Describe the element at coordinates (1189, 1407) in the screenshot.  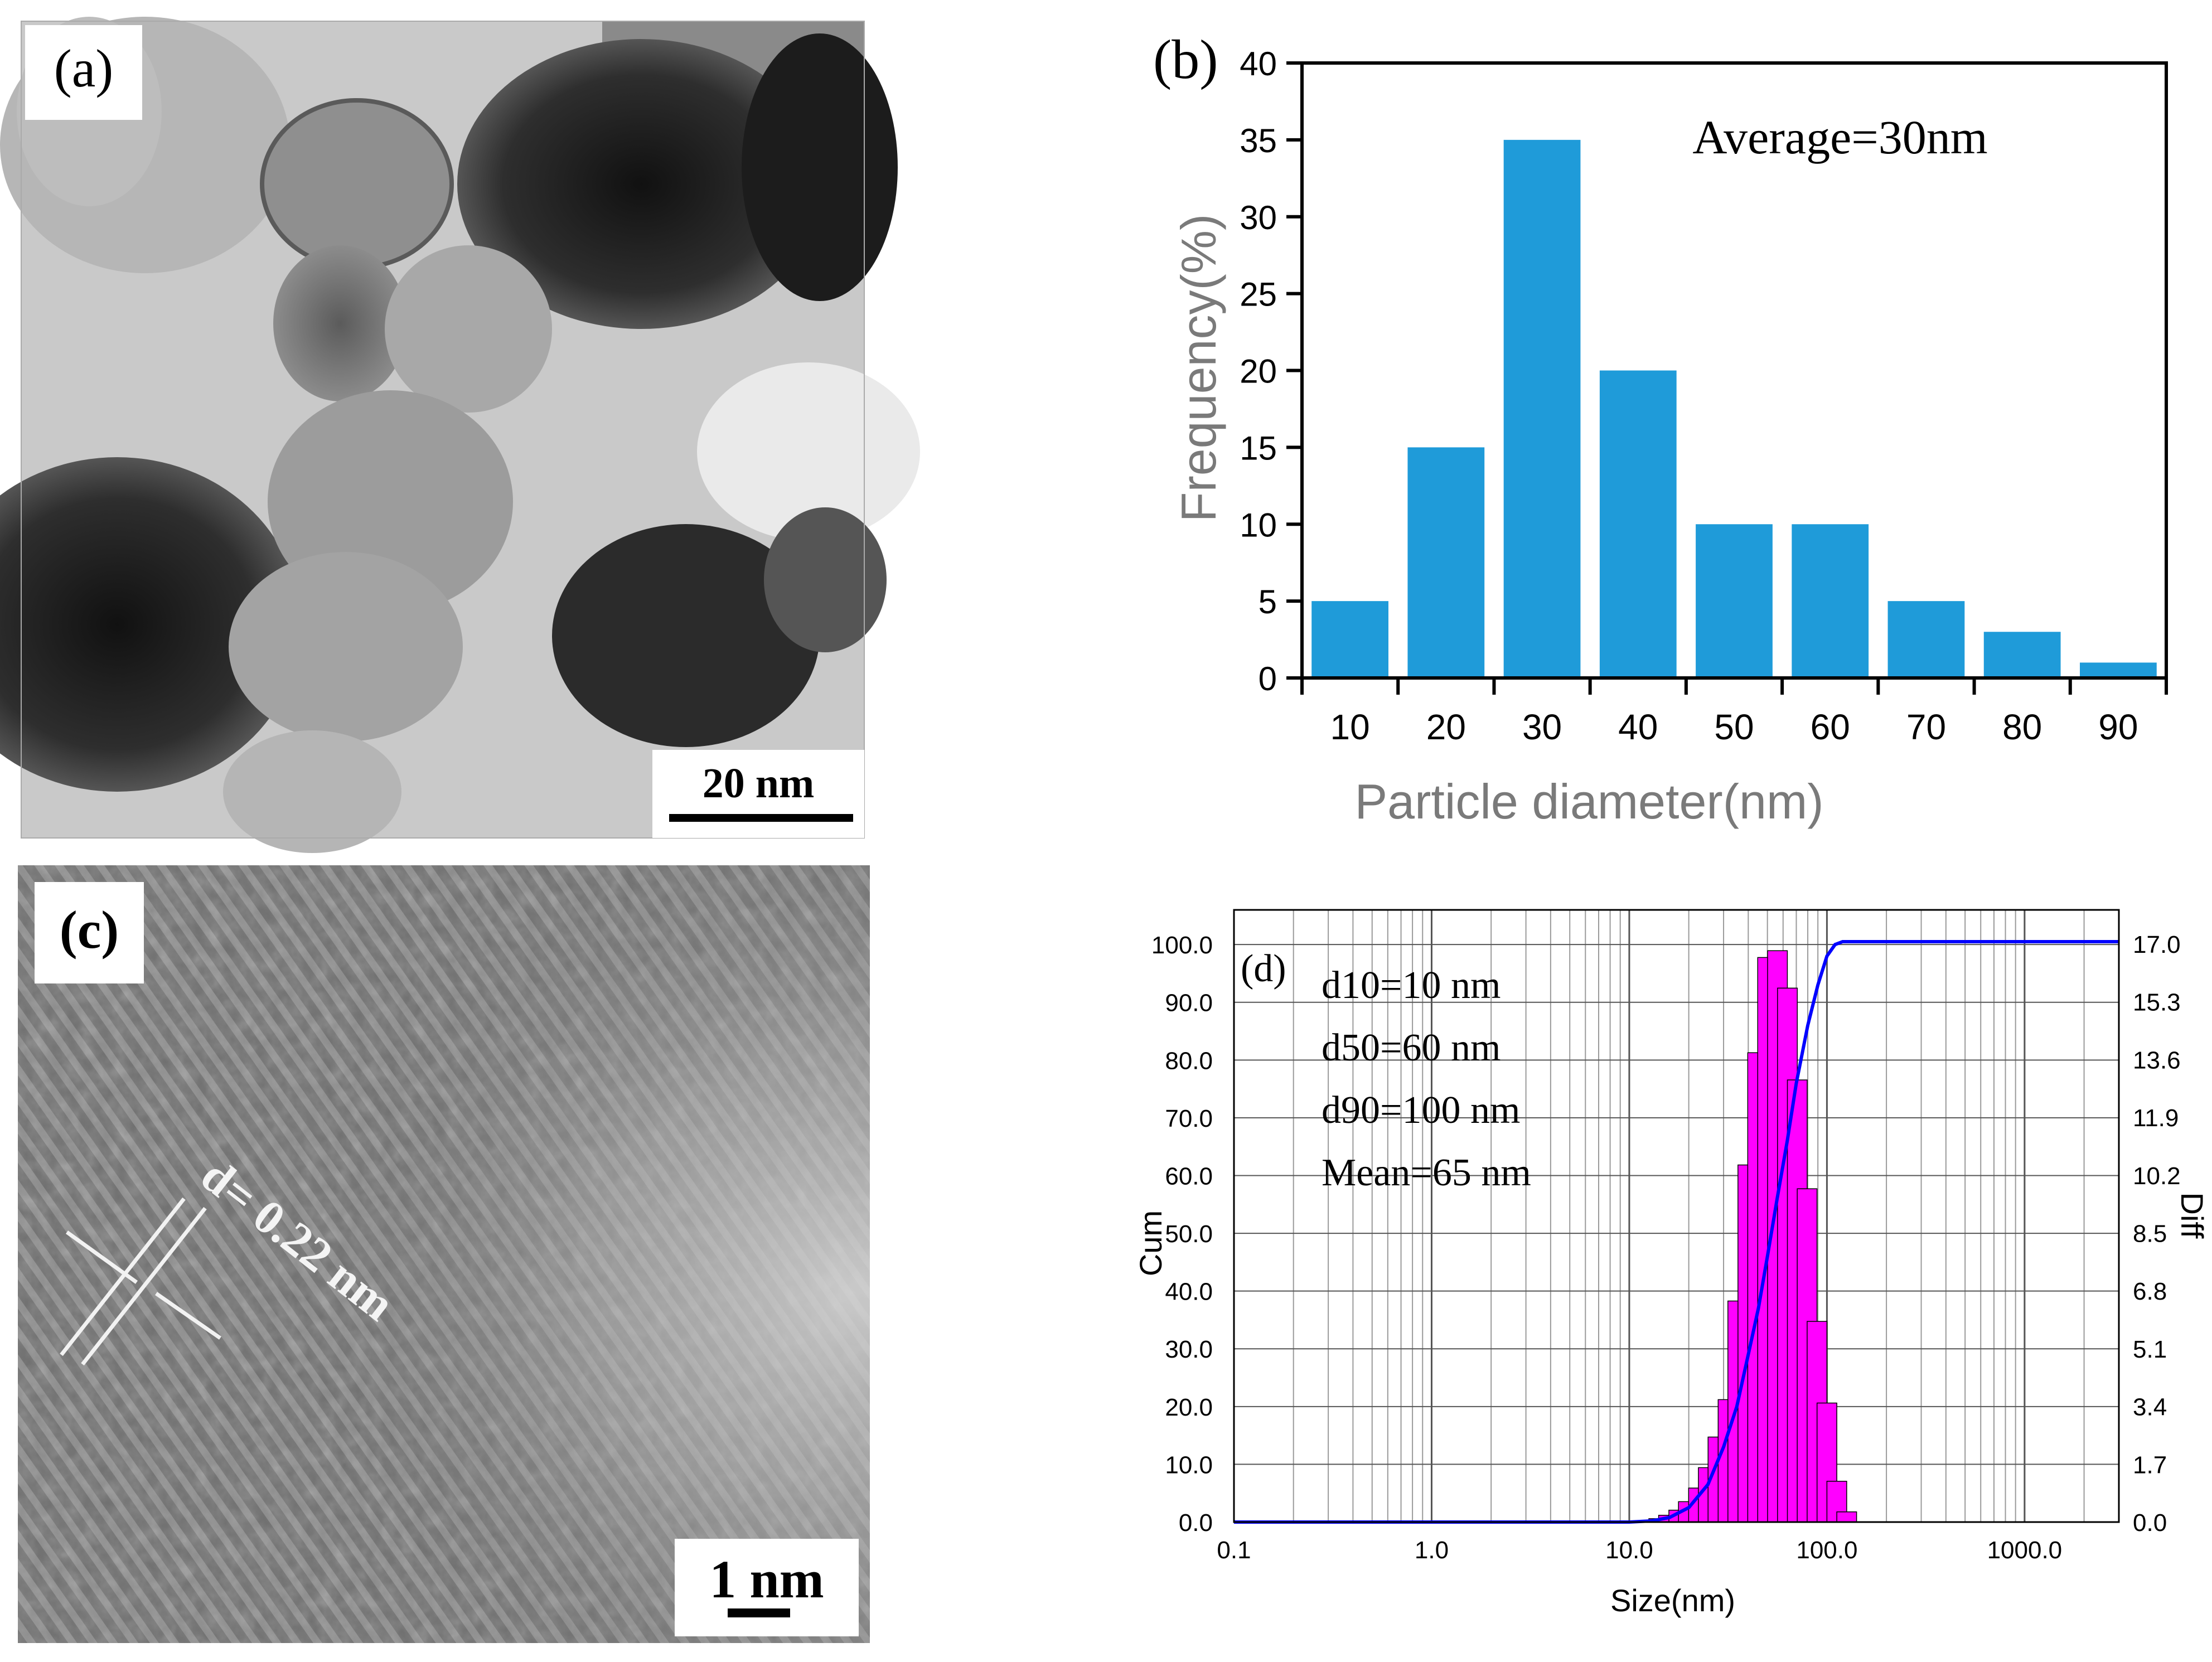
I see `chart-d-left-tick-label: 20.0` at that location.